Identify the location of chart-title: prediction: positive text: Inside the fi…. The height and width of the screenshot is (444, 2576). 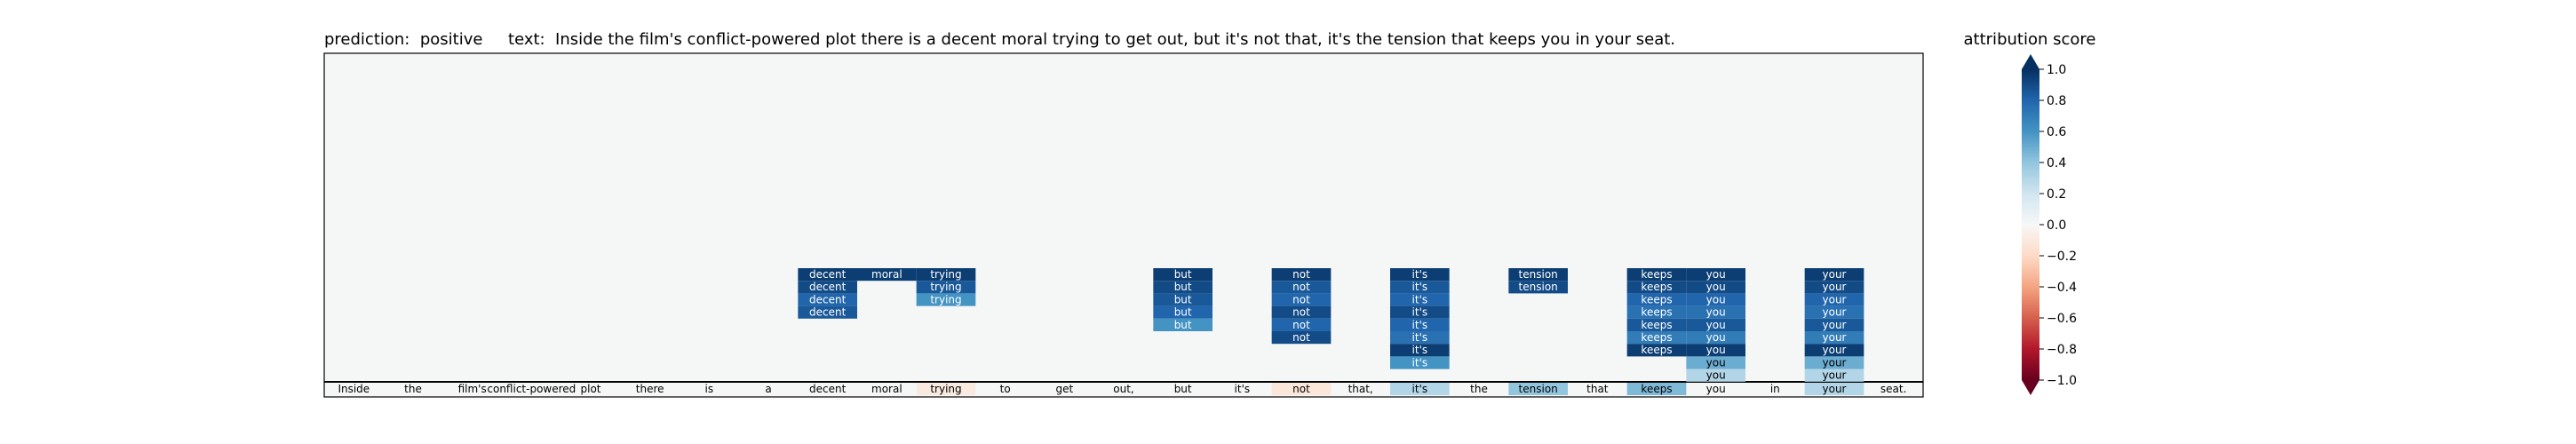
(1000, 39).